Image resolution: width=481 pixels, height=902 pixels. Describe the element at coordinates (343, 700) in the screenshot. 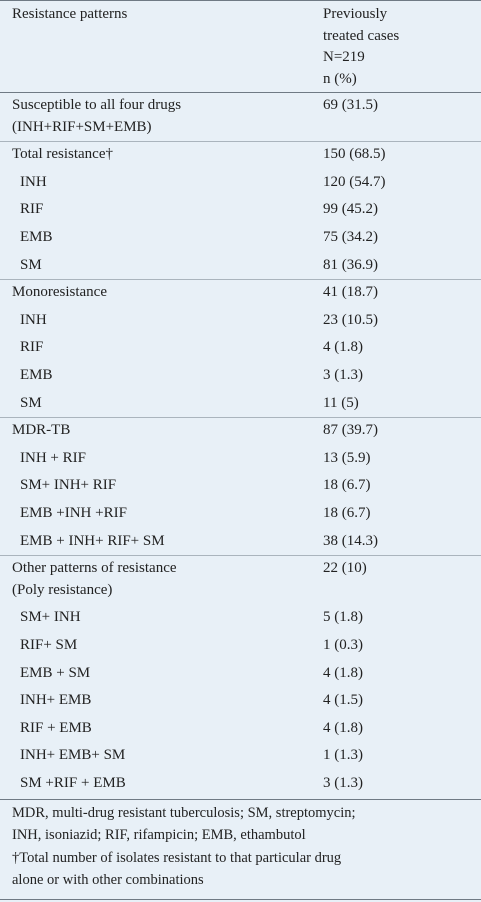

I see `item-value: 4 (1.5)` at that location.